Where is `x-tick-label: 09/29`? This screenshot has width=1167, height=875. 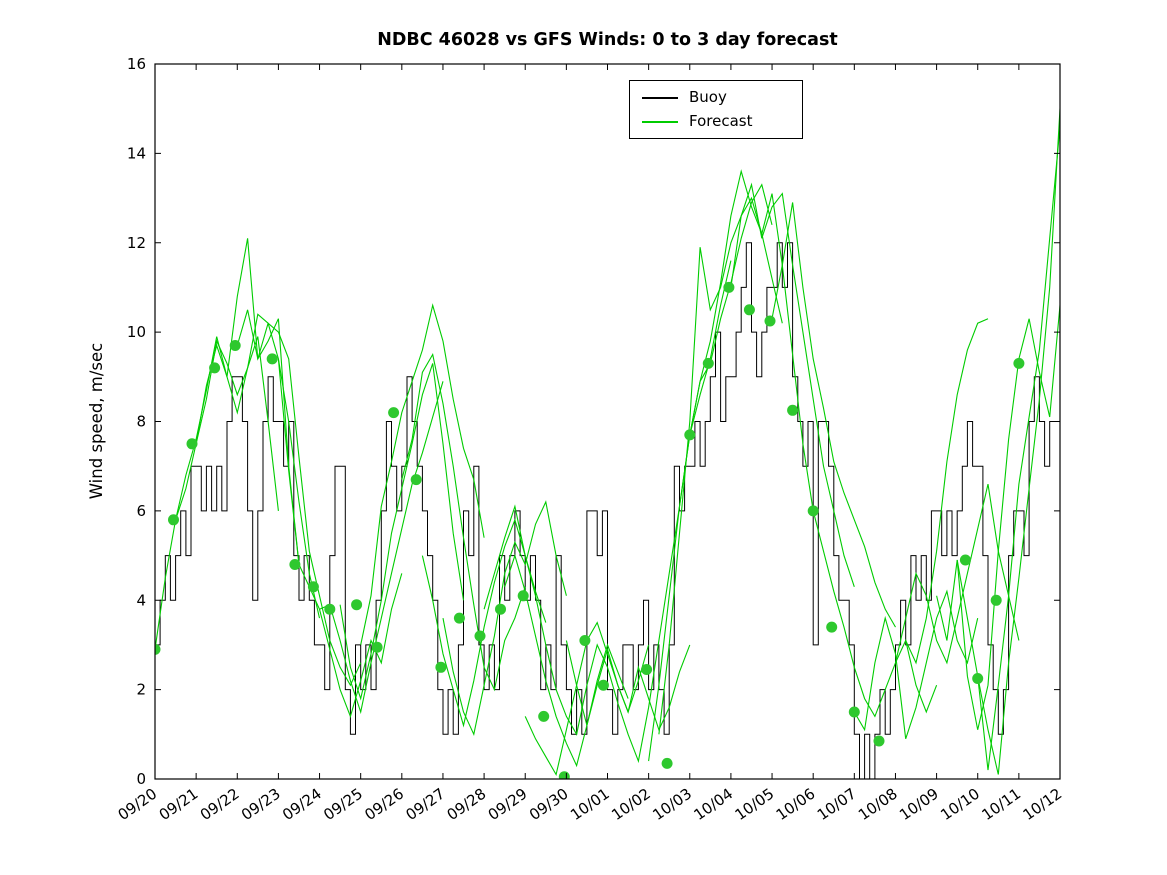
x-tick-label: 09/29 is located at coordinates (508, 805).